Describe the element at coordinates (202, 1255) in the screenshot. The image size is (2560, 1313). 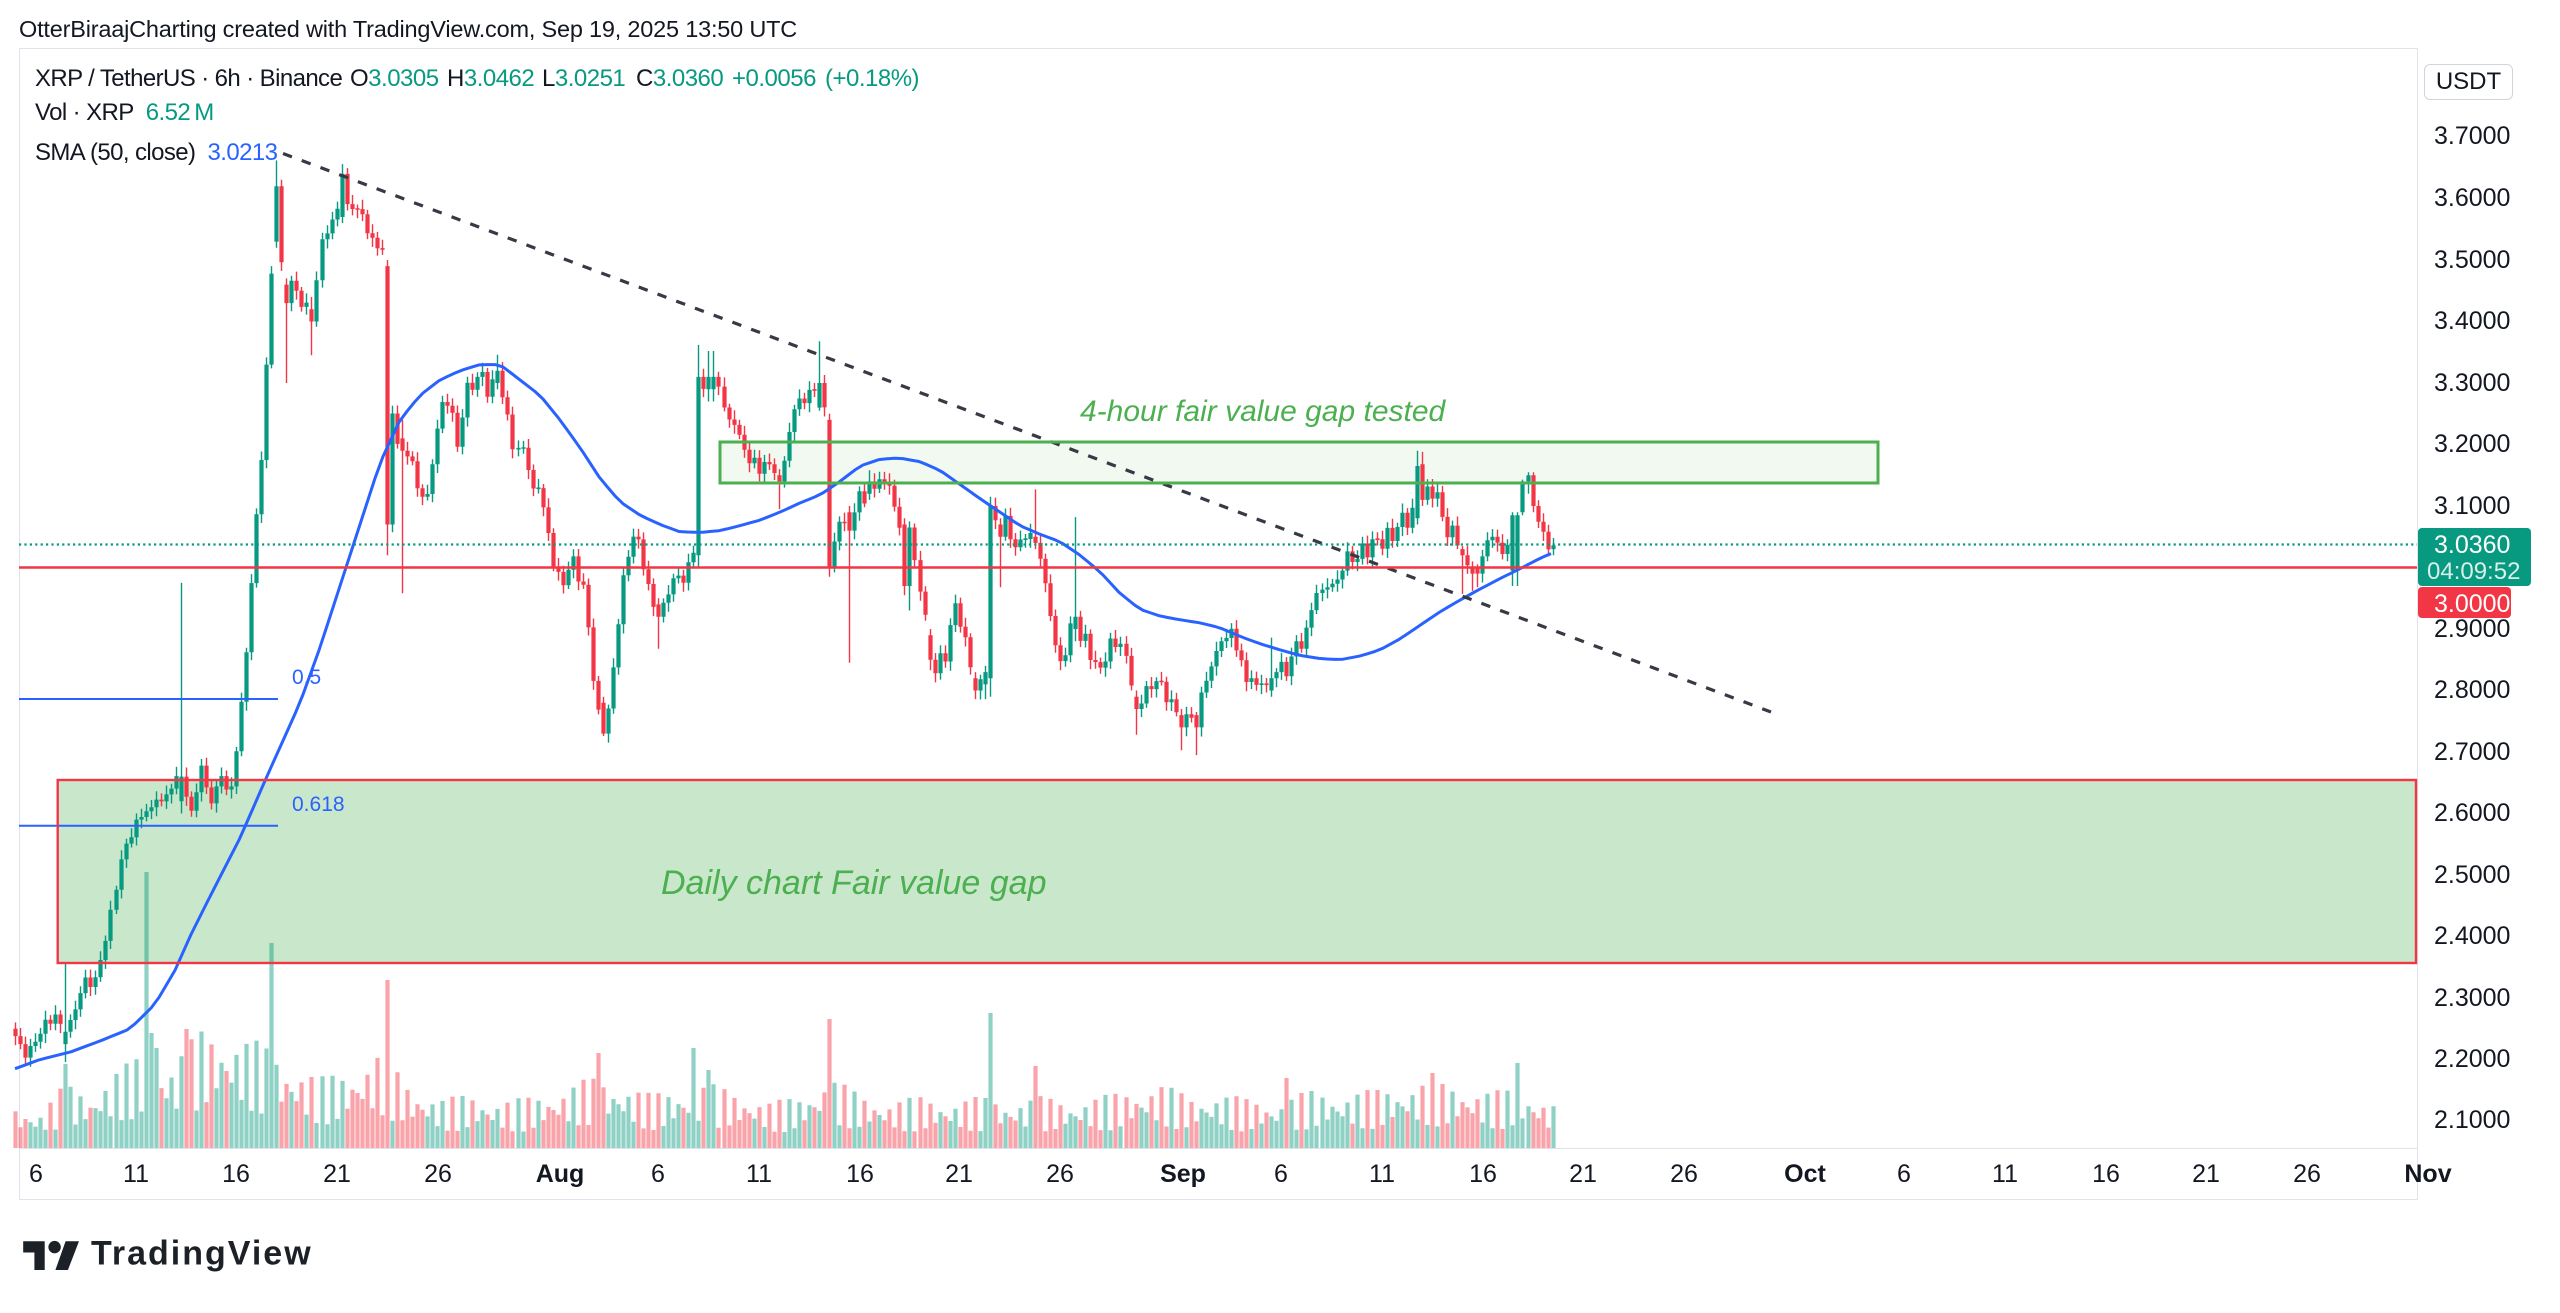
I see `svg-text: TradingView` at that location.